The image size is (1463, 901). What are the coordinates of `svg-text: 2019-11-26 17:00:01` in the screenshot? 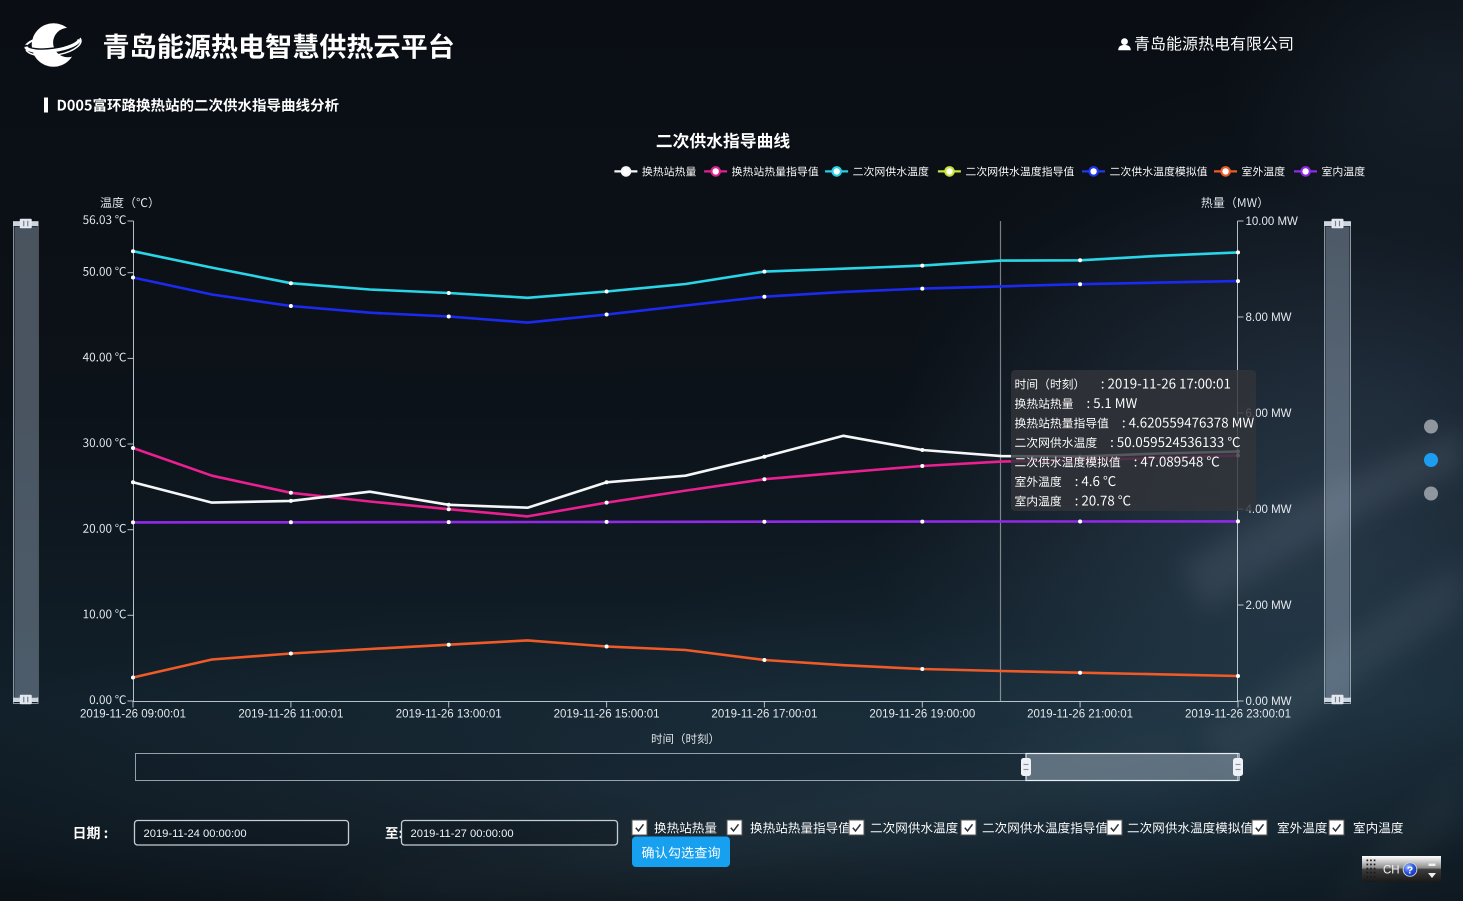 It's located at (764, 715).